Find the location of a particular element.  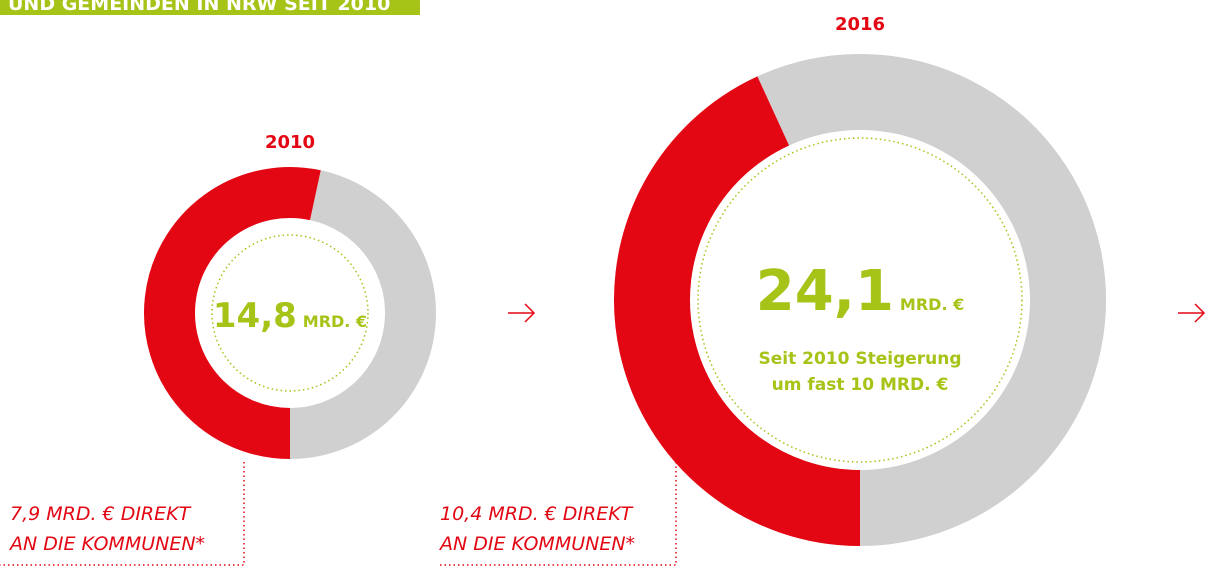

red-segment is located at coordinates (232, 313).